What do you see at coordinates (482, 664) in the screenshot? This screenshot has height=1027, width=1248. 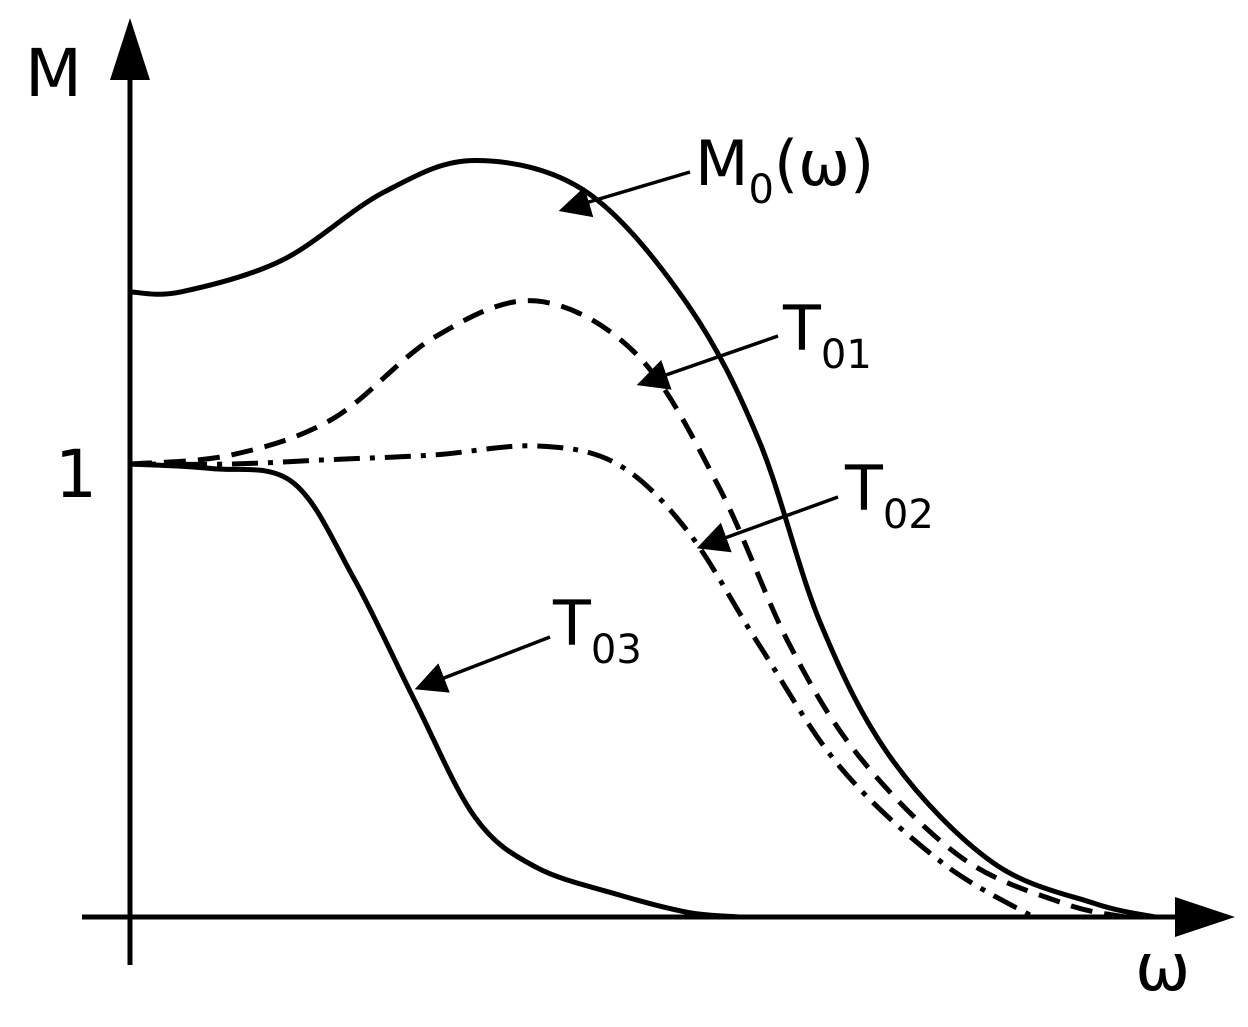 I see `series-t03-leader` at bounding box center [482, 664].